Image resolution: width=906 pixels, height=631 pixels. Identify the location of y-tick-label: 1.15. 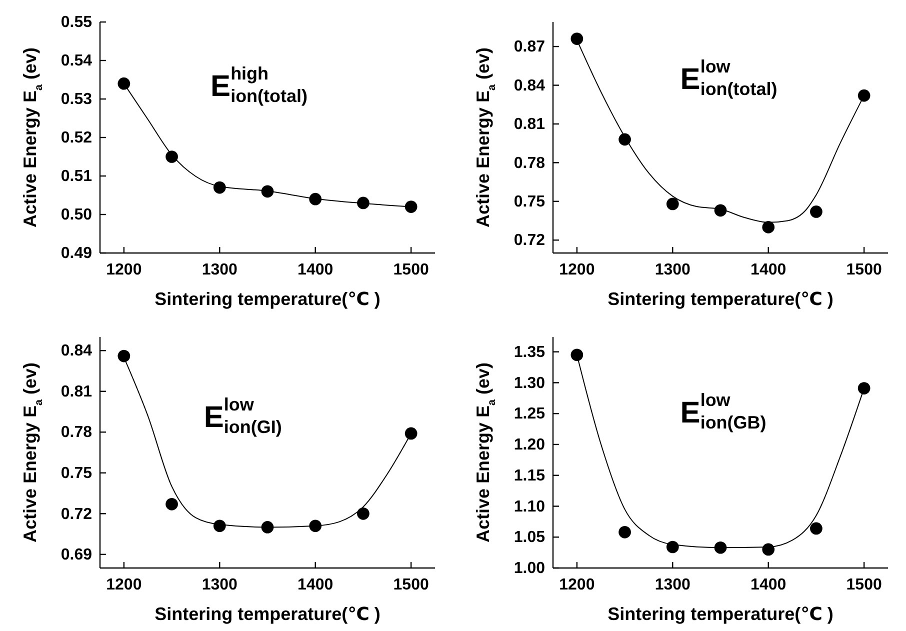
(530, 475).